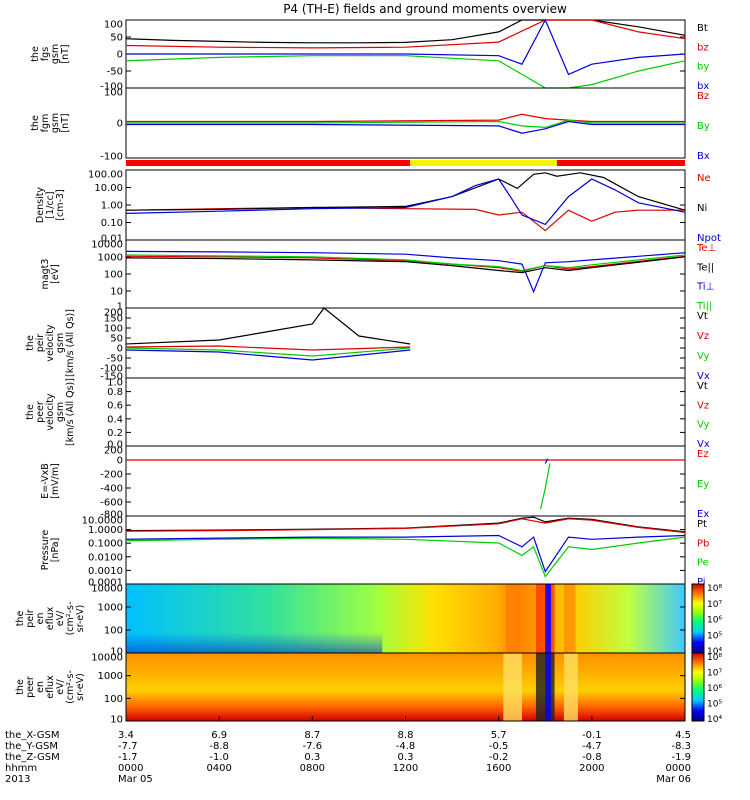 Image resolution: width=750 pixels, height=800 pixels. I want to click on legend-Ey: Ey, so click(703, 484).